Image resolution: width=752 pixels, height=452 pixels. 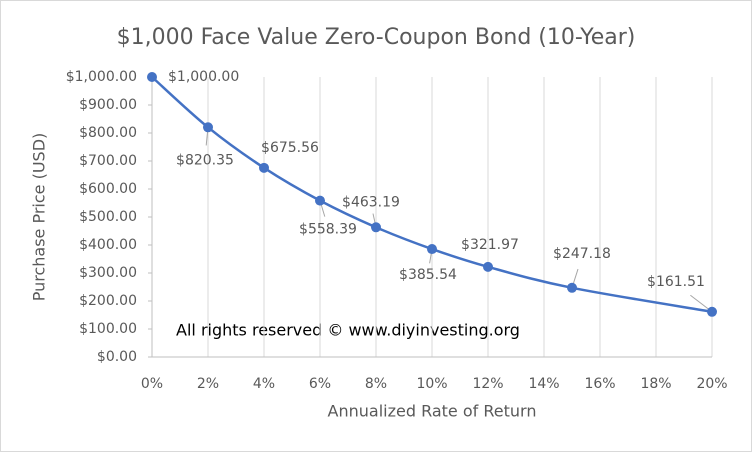 What do you see at coordinates (543, 384) in the screenshot?
I see `x-tick-label: 14%` at bounding box center [543, 384].